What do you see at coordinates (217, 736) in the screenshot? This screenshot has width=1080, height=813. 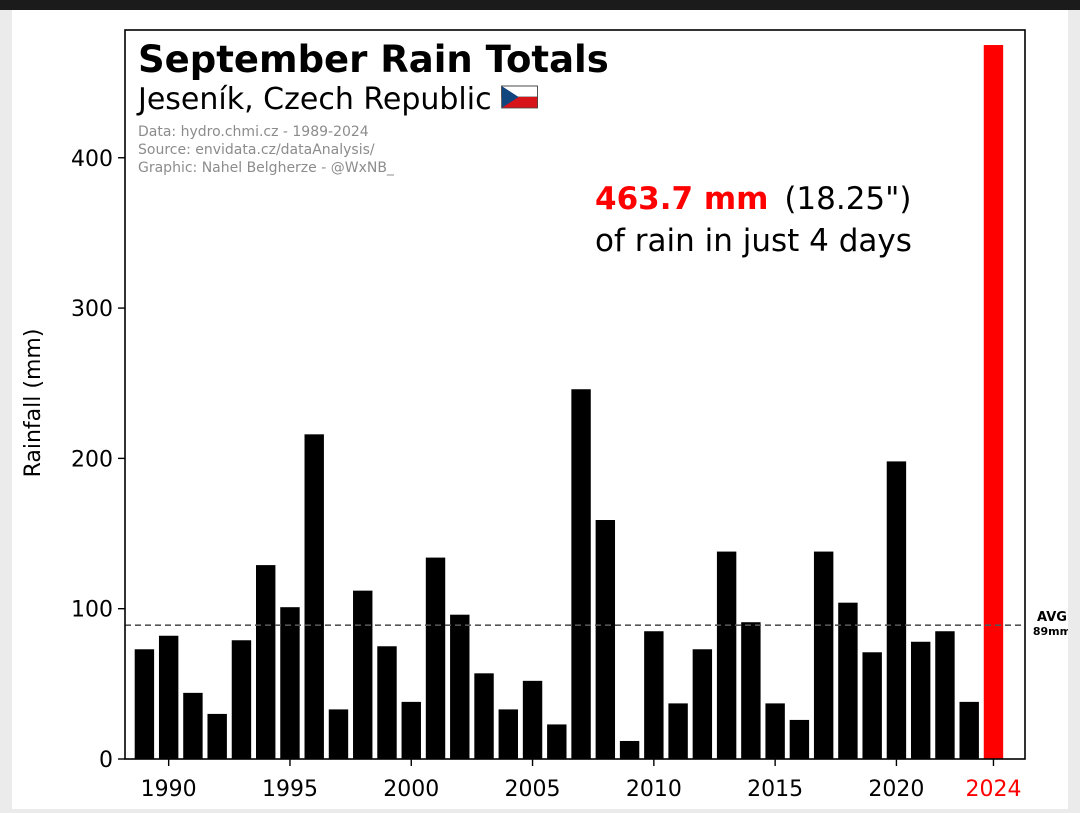 I see `bar-1992` at bounding box center [217, 736].